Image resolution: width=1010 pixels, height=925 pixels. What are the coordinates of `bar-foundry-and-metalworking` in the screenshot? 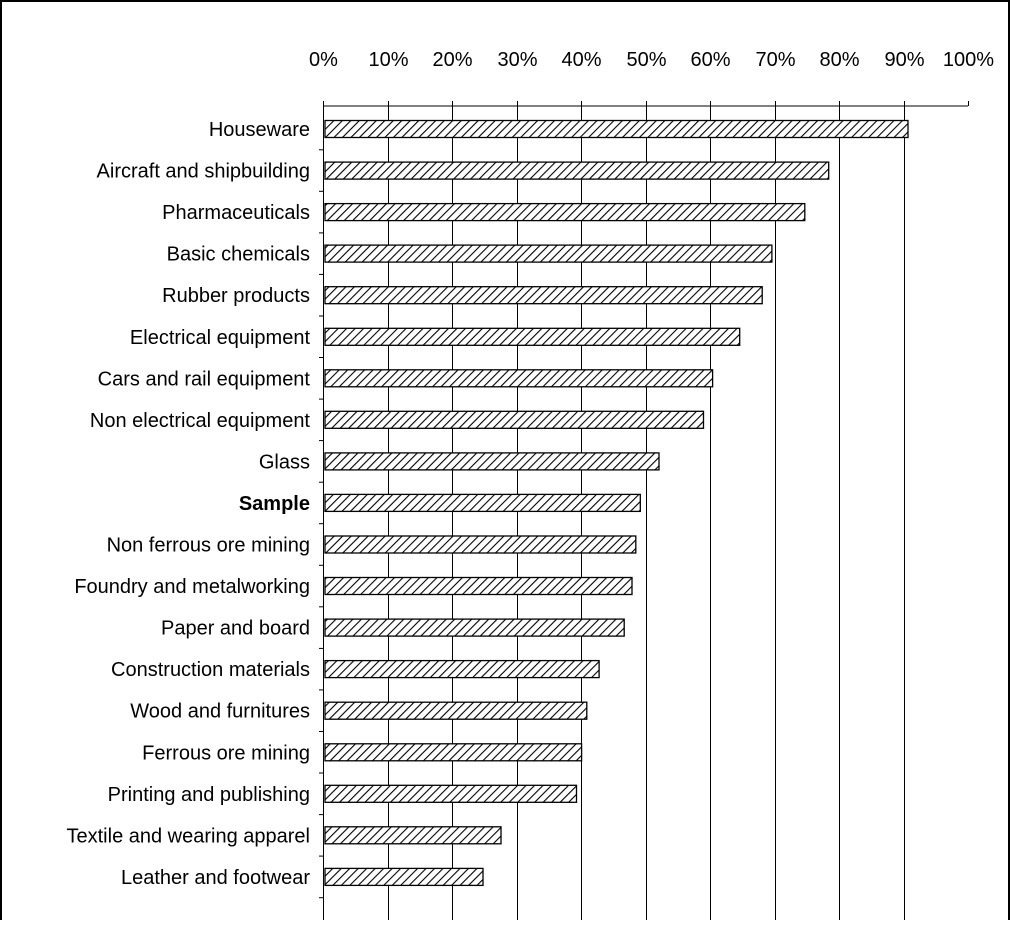 It's located at (478, 586).